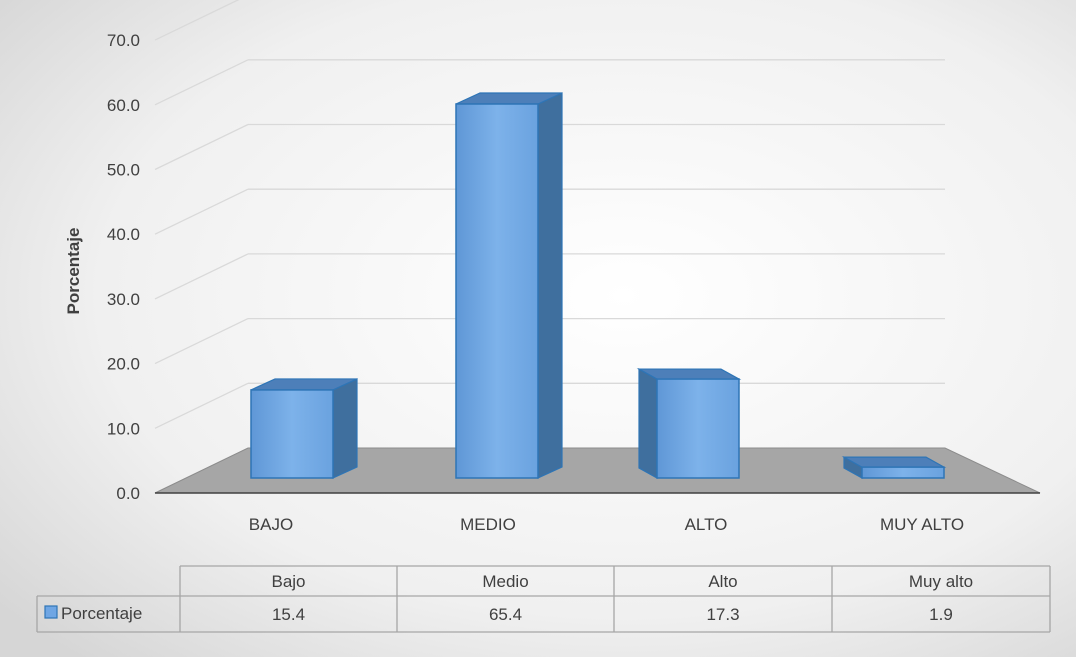 The image size is (1076, 662). What do you see at coordinates (722, 614) in the screenshot?
I see `table-value-cell: 17.3` at bounding box center [722, 614].